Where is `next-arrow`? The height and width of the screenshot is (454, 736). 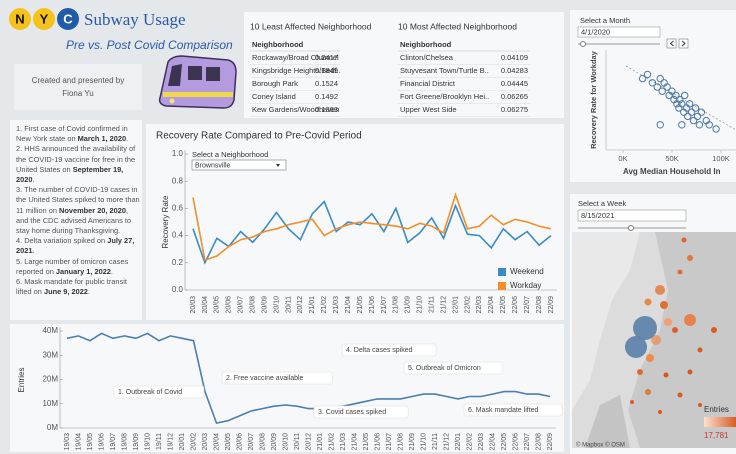 next-arrow is located at coordinates (683, 43).